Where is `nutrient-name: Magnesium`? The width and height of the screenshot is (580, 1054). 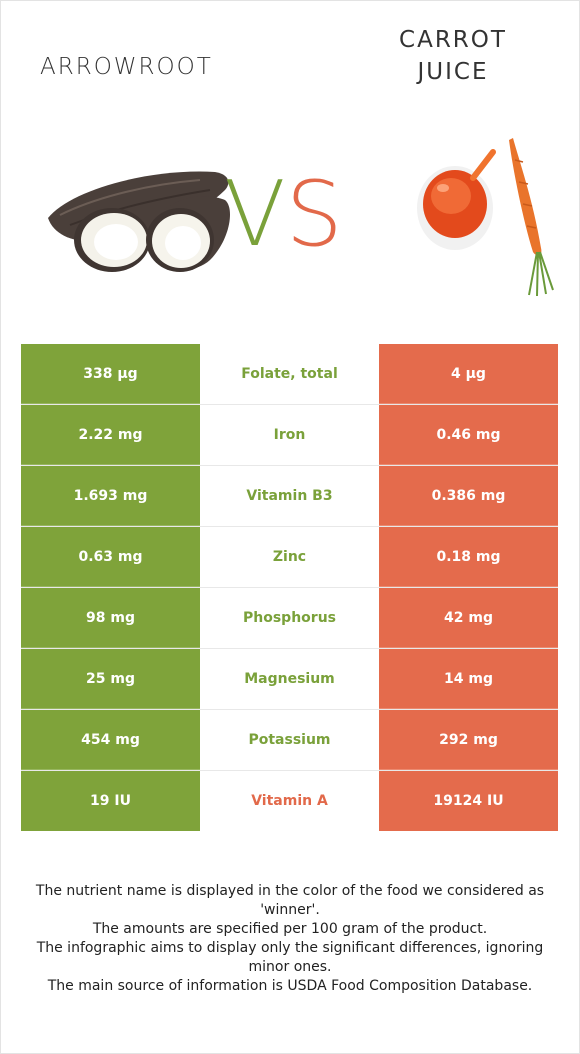
nutrient-name: Magnesium is located at coordinates (289, 679).